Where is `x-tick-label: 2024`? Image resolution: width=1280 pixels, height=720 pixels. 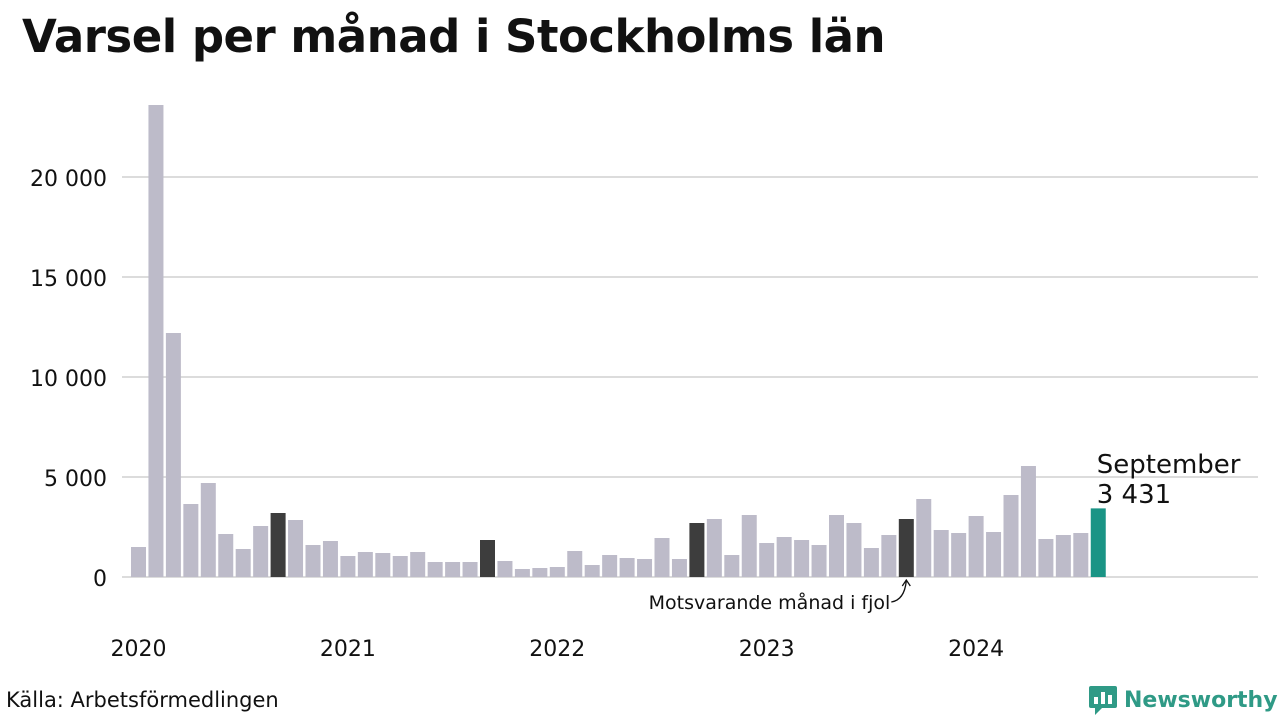 x-tick-label: 2024 is located at coordinates (976, 649).